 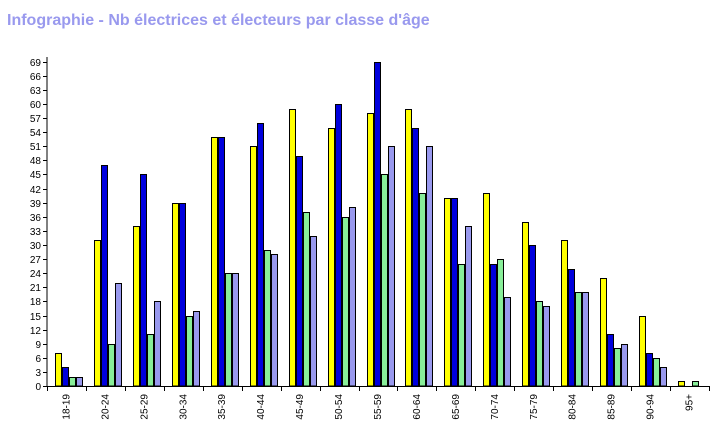 I want to click on x-tick-label: 90-94, so click(x=651, y=407).